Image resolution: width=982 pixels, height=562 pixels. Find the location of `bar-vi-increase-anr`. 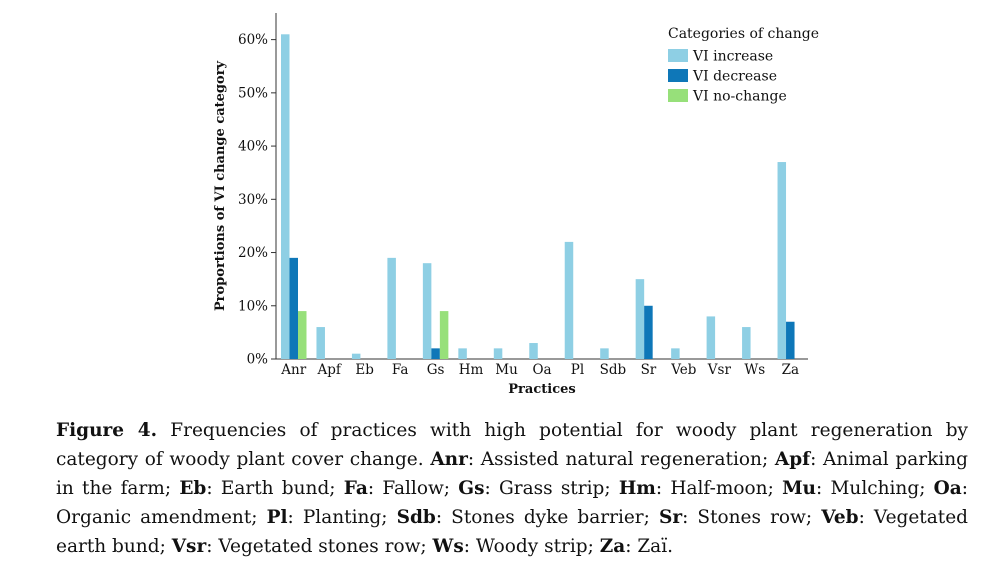

bar-vi-increase-anr is located at coordinates (285, 197).